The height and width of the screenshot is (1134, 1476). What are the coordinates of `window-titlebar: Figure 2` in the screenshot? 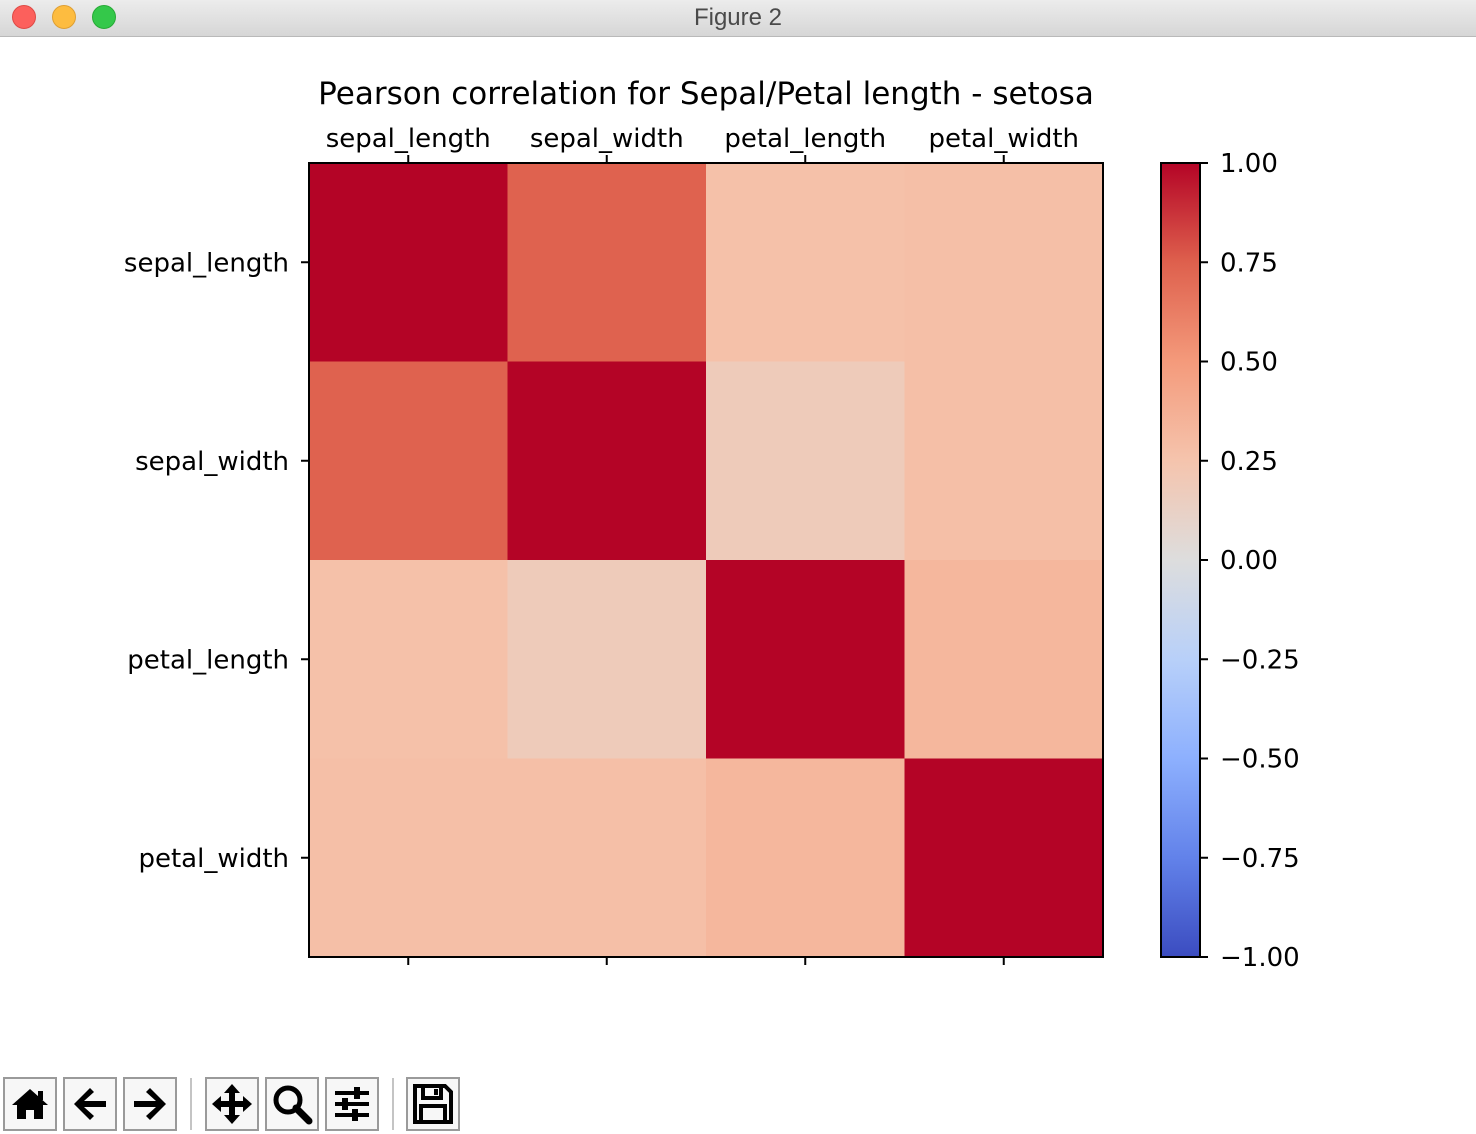 It's located at (738, 18).